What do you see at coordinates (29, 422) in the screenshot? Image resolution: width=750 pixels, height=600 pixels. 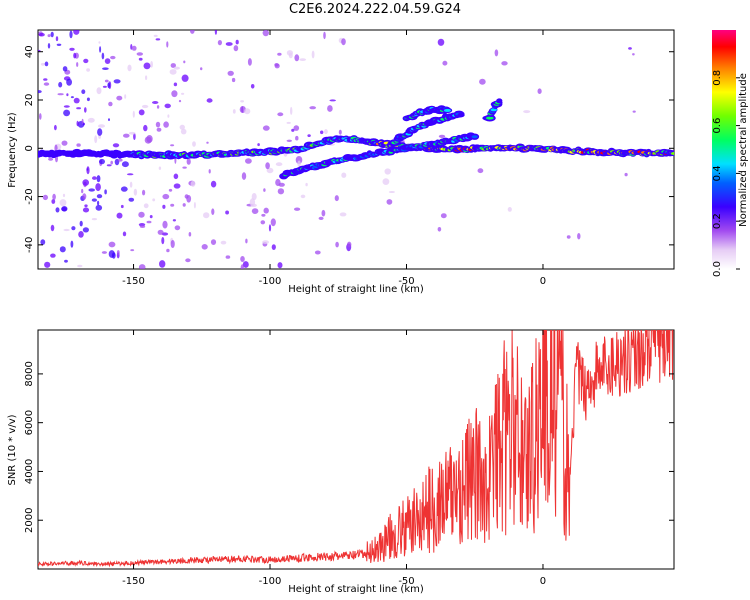 I see `y-tick-label: 6000` at bounding box center [29, 422].